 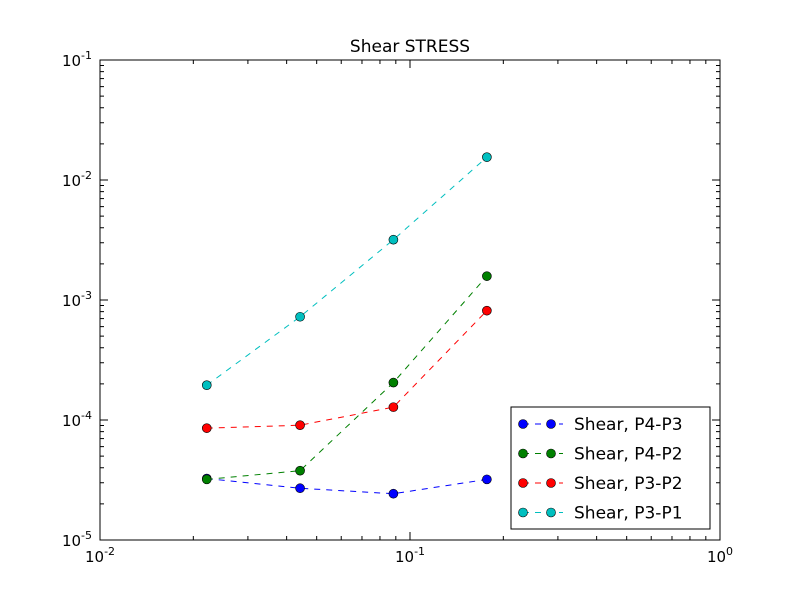 I want to click on y-tick-label: 10⁻¹, so click(x=77, y=59).